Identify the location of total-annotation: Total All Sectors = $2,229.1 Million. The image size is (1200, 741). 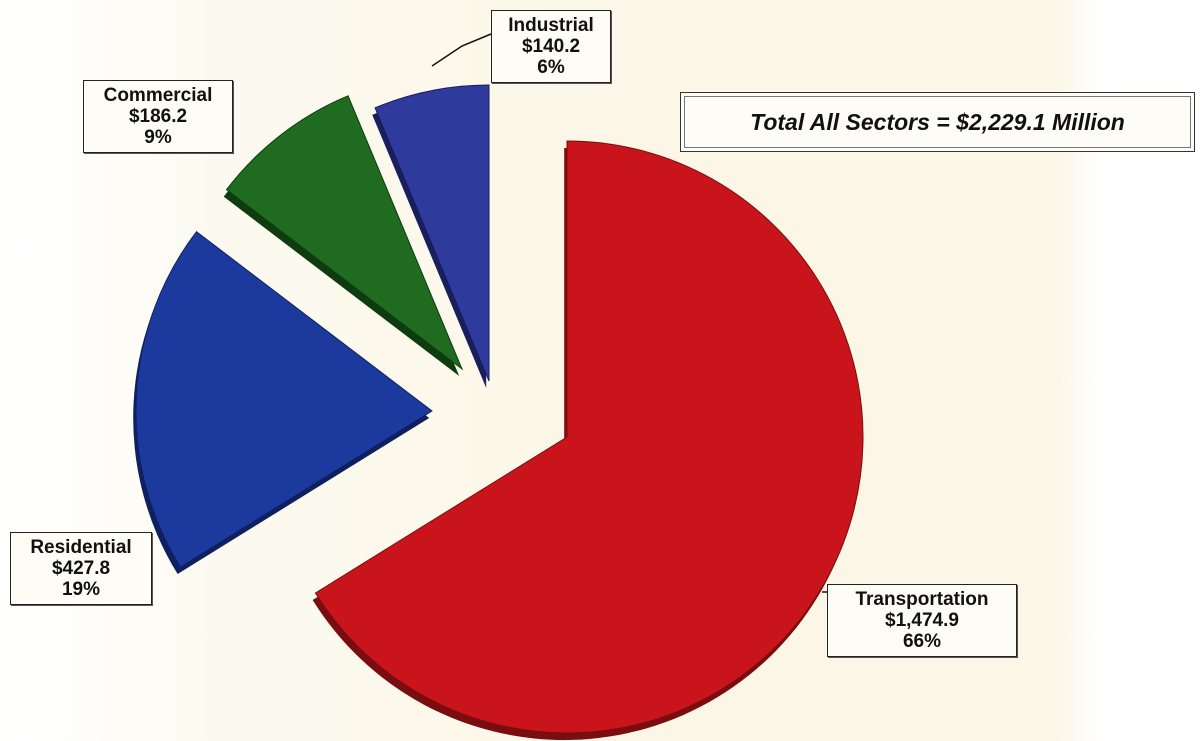
(937, 122).